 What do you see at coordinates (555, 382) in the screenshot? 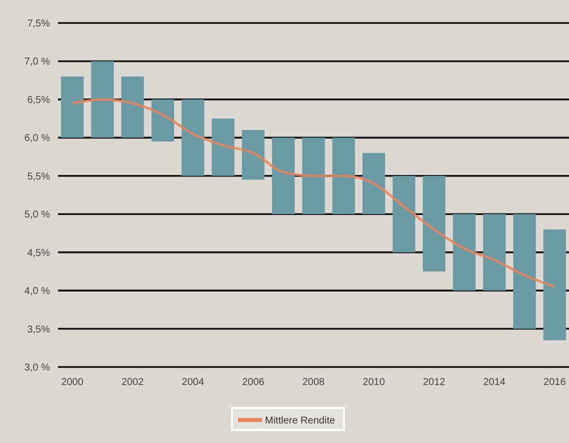
I see `x-tick-label: 2016` at bounding box center [555, 382].